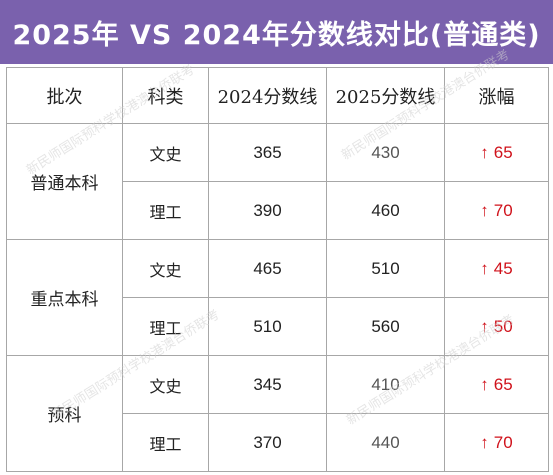 The width and height of the screenshot is (553, 475). I want to click on score-2024-cell: 365, so click(267, 152).